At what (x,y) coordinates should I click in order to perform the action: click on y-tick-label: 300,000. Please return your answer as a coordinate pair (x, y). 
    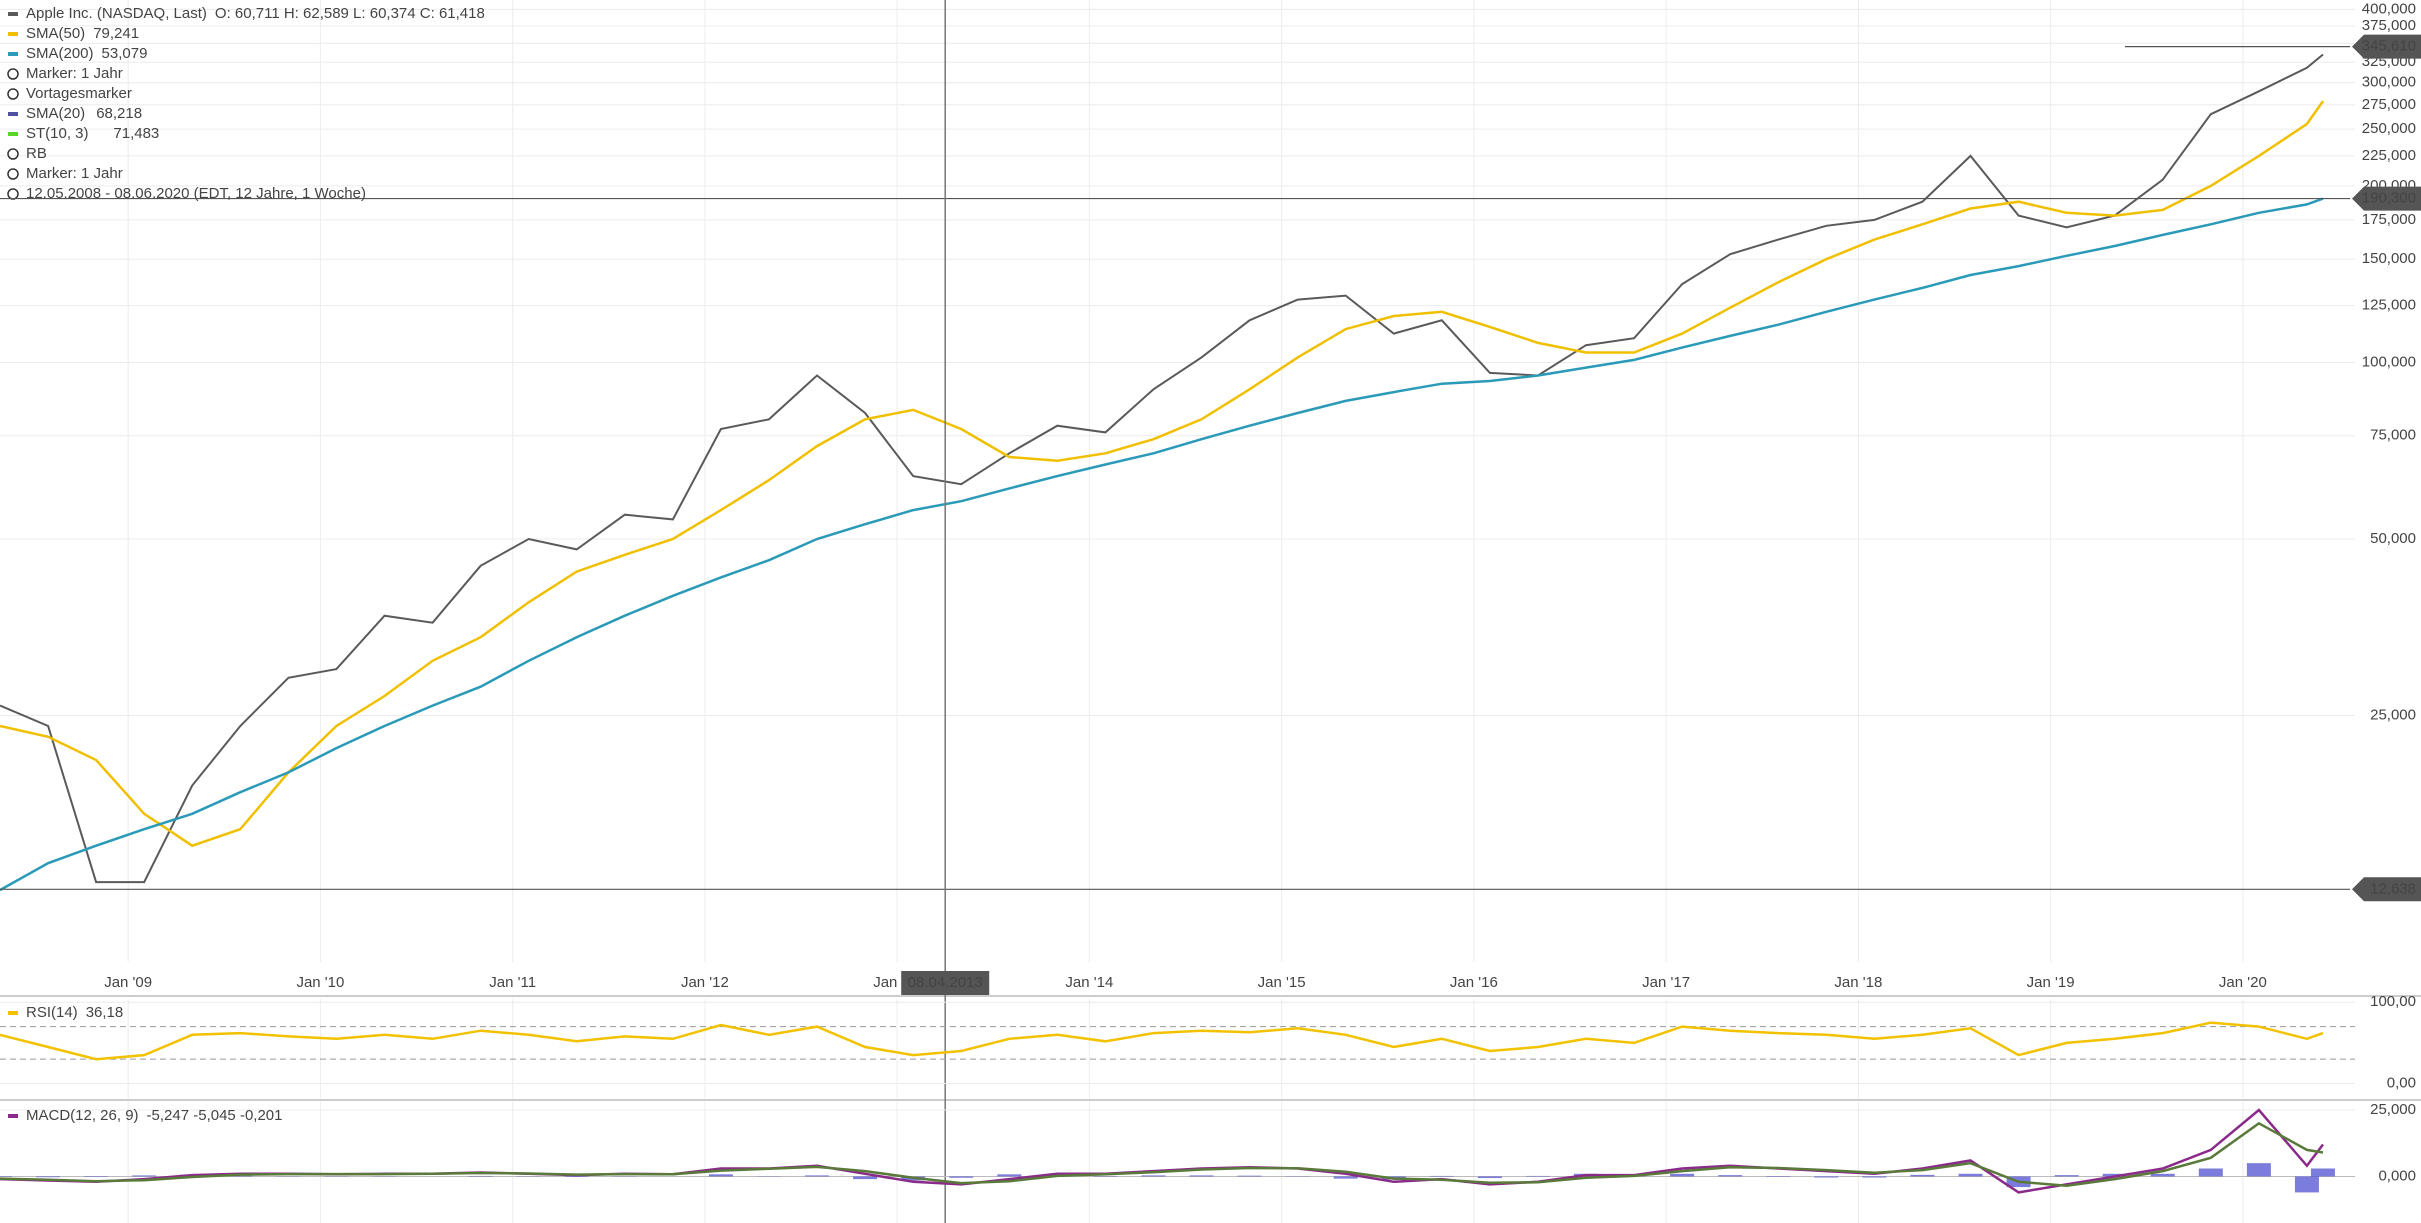
    Looking at the image, I should click on (2389, 82).